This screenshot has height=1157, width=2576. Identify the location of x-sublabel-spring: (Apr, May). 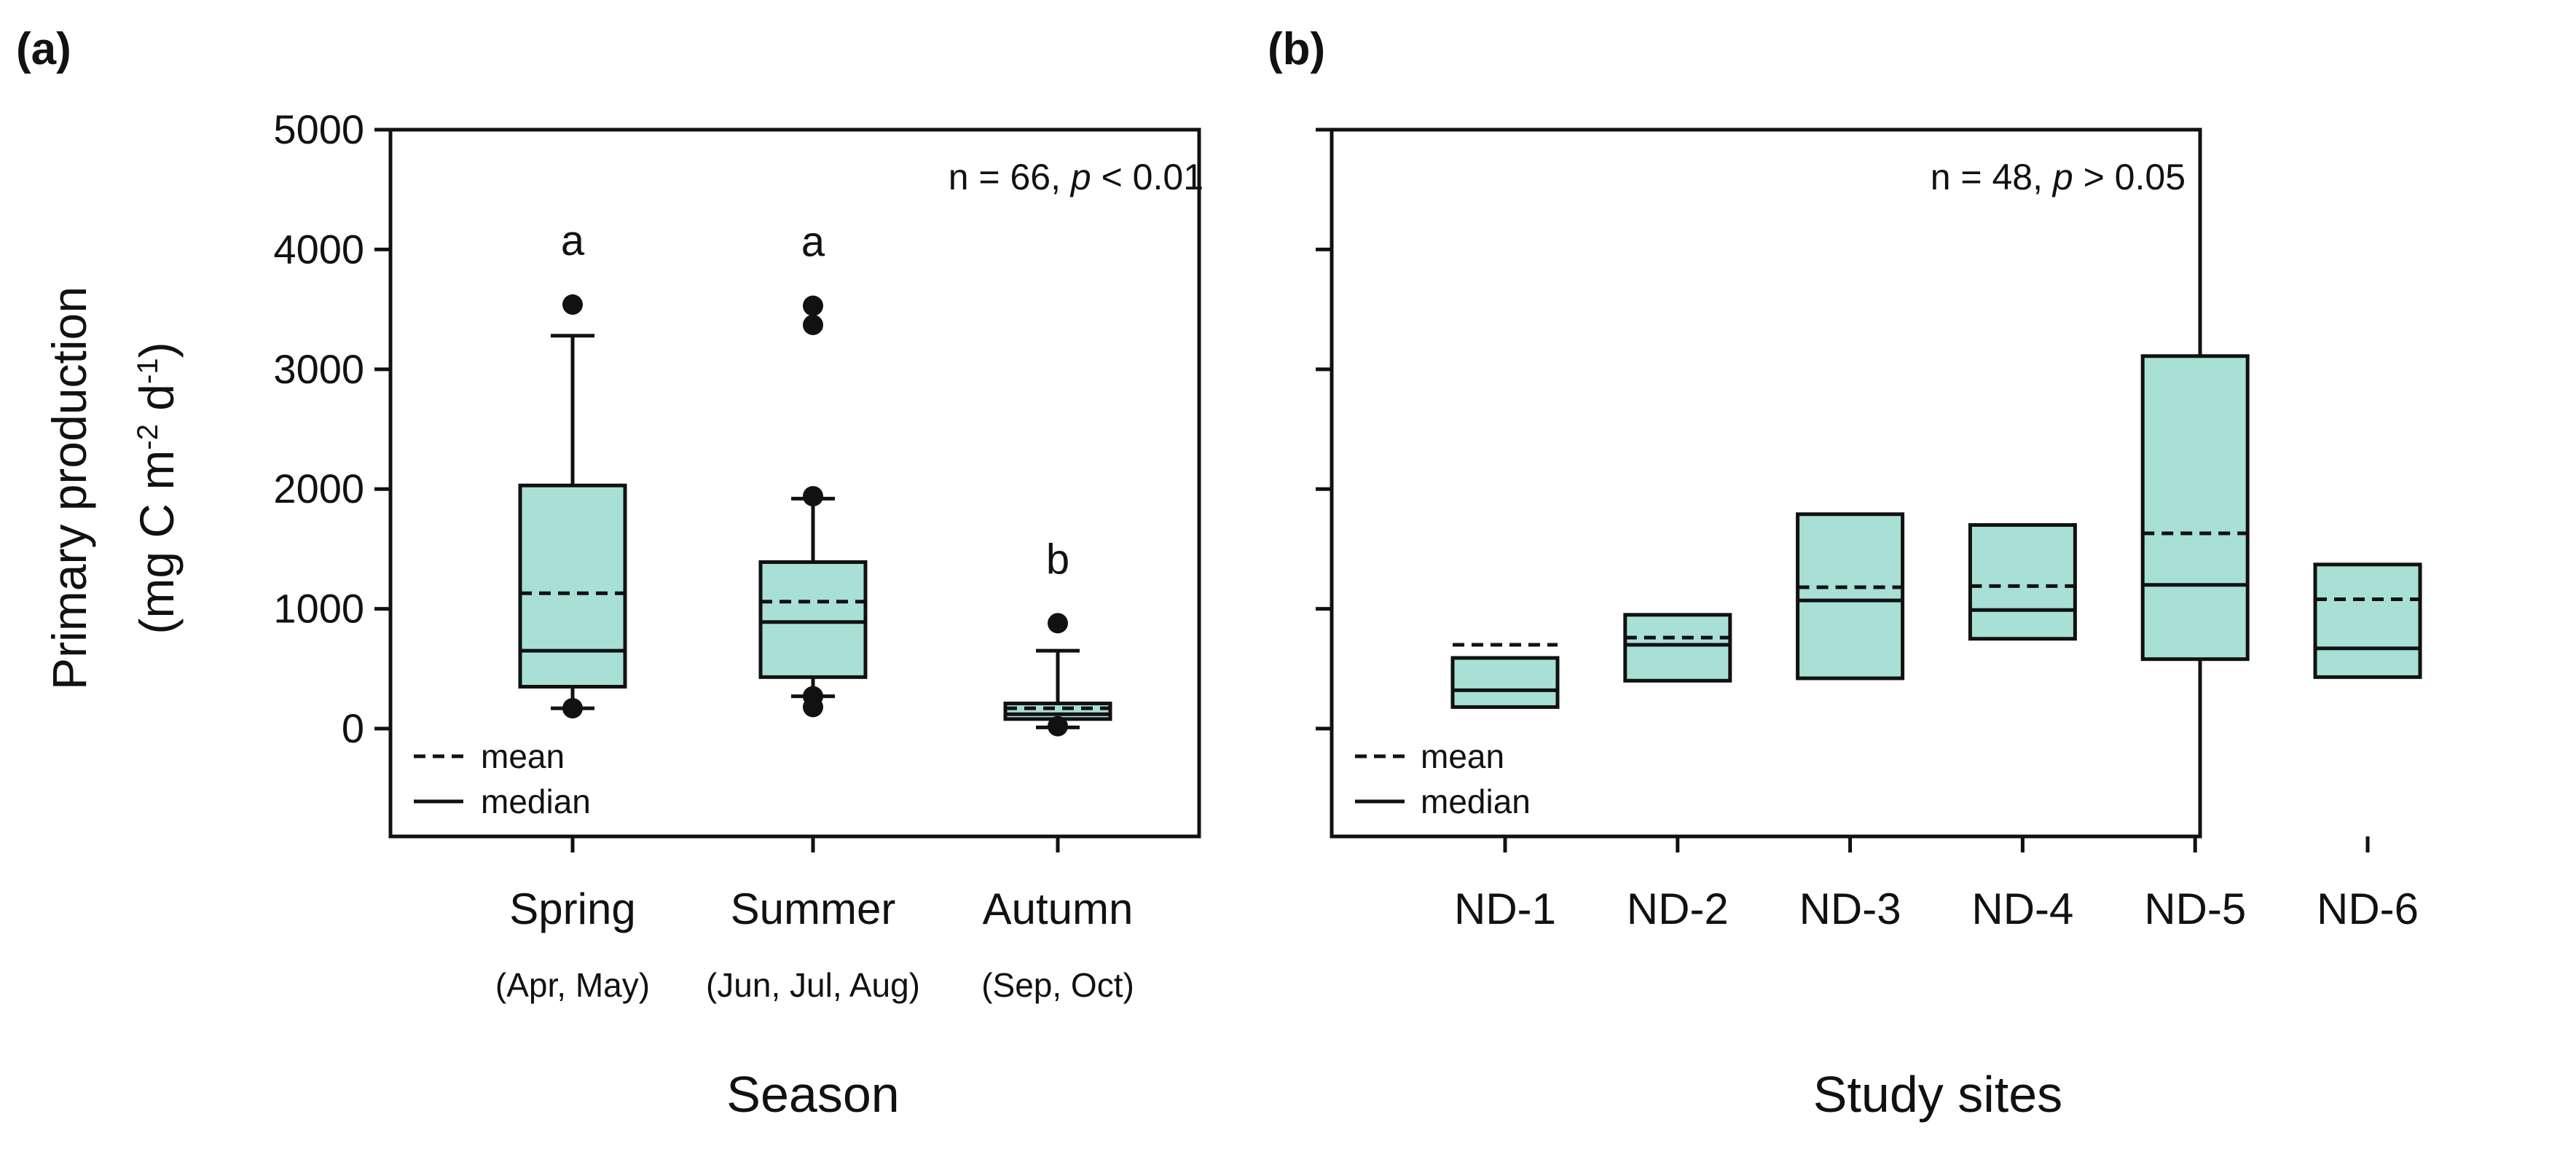
(572, 985).